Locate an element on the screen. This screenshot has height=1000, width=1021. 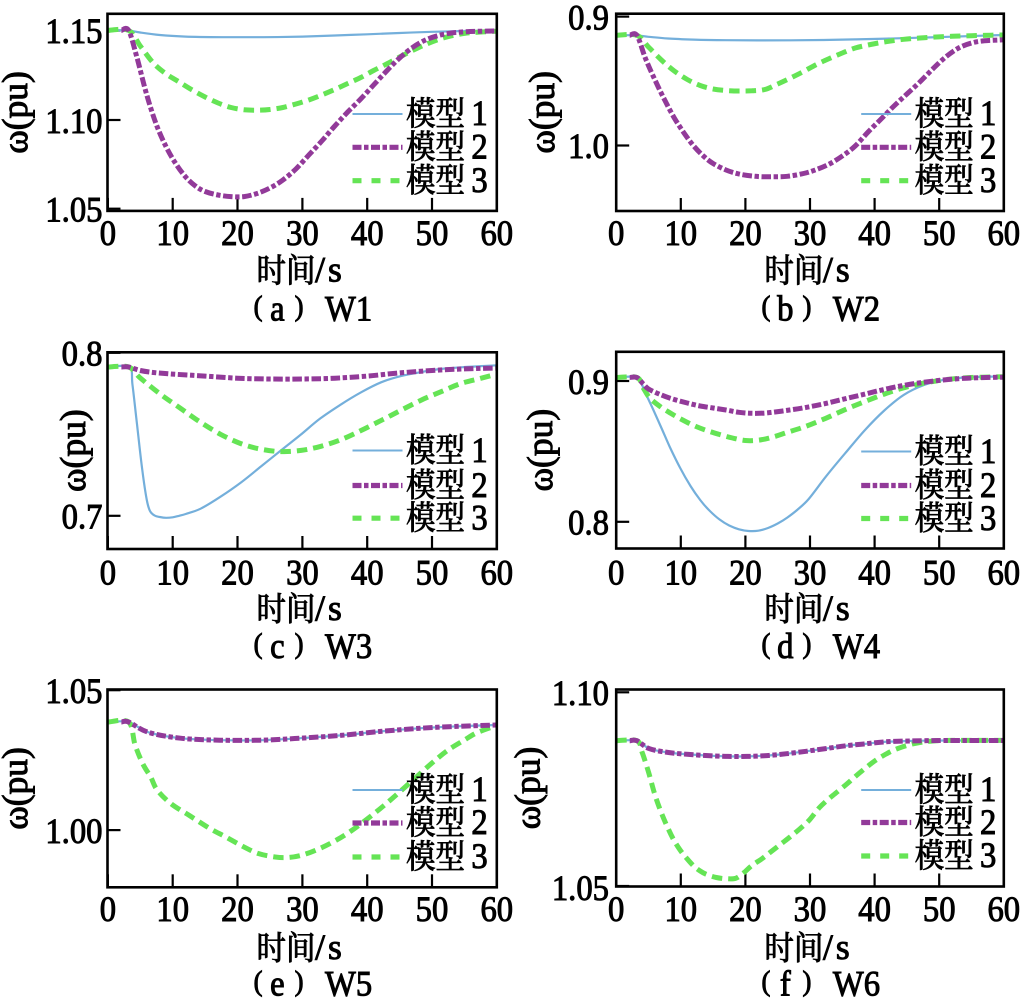
svg-text: a is located at coordinates (277, 309).